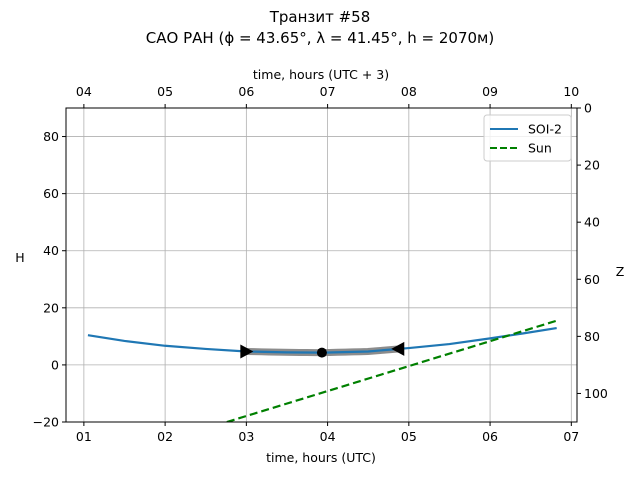 The width and height of the screenshot is (640, 484). What do you see at coordinates (545, 129) in the screenshot?
I see `legend-label-soi2: SOI-2` at bounding box center [545, 129].